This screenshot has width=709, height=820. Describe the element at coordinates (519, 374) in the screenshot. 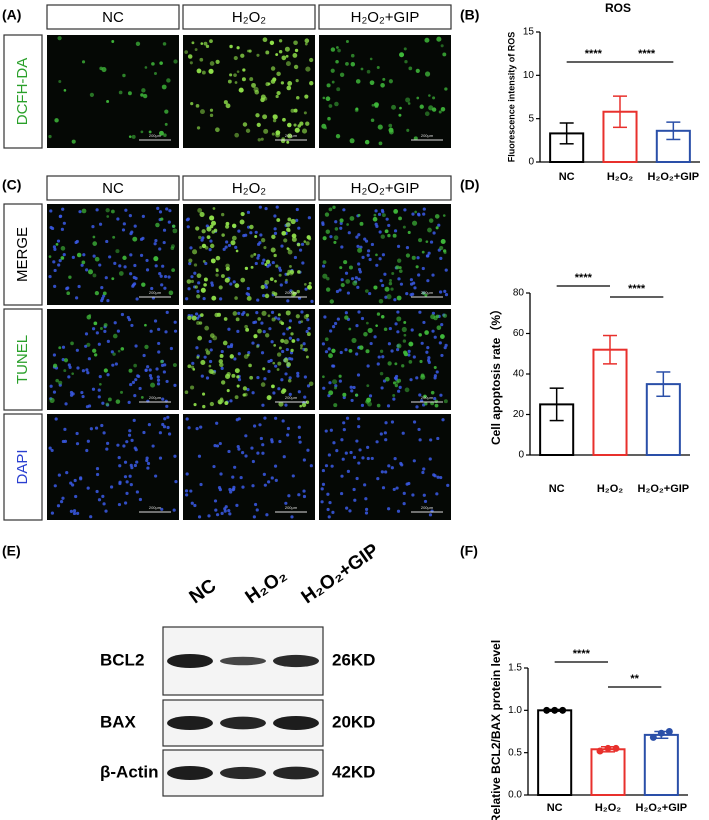

I see `y-tick-label: 40` at that location.